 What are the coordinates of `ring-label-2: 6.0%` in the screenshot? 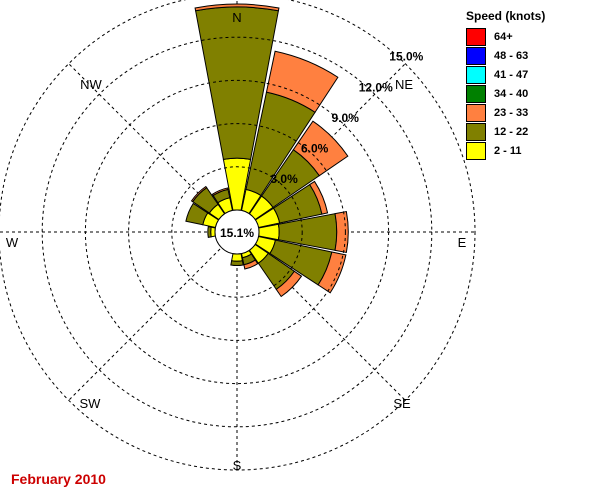 It's located at (315, 148).